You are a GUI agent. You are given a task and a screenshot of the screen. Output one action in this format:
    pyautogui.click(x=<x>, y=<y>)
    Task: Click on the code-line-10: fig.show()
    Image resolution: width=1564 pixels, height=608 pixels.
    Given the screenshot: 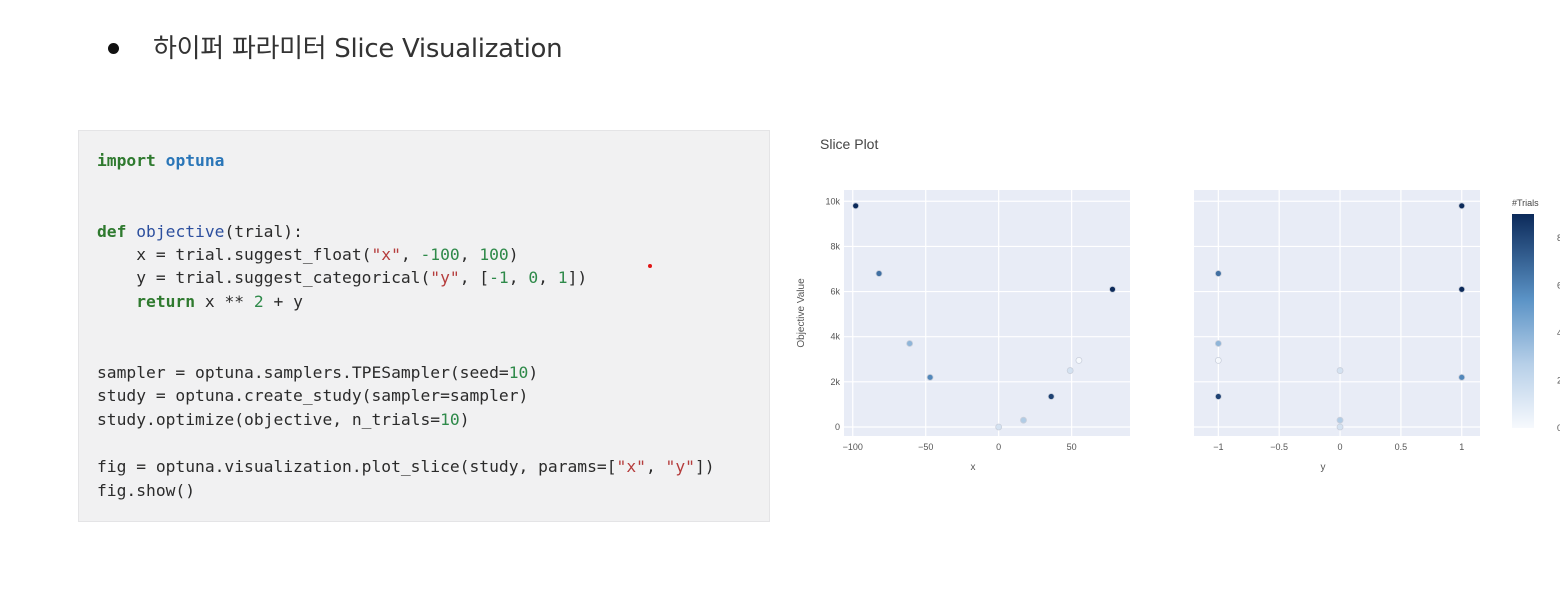 What is the action you would take?
    pyautogui.click(x=146, y=490)
    